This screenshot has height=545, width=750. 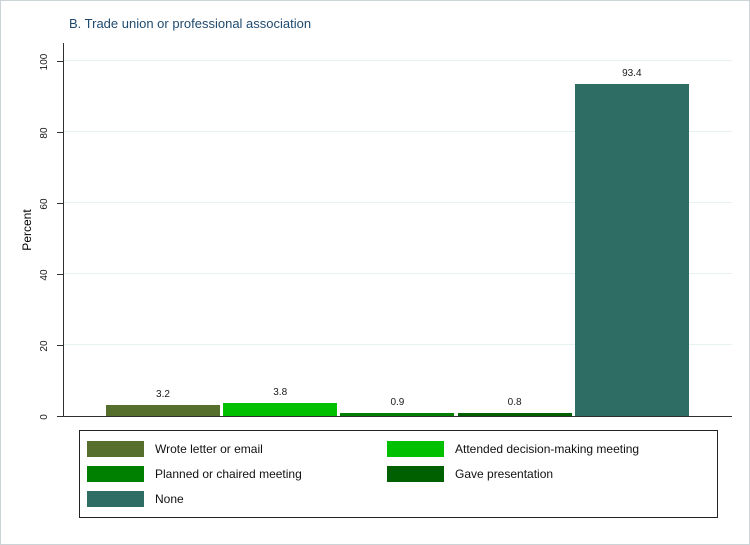 I want to click on legend-item: Planned or chaired meeting, so click(x=194, y=474).